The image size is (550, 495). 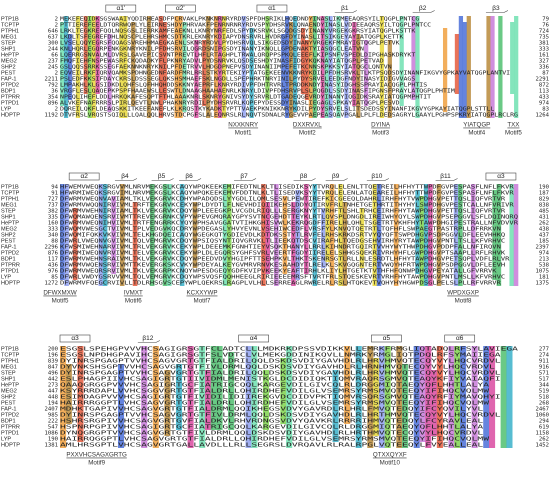 What do you see at coordinates (75, 338) in the screenshot?
I see `structure-label: α3` at bounding box center [75, 338].